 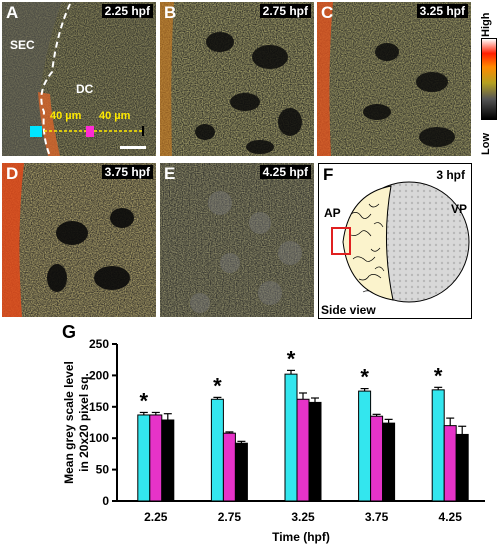 What do you see at coordinates (99, 344) in the screenshot?
I see `y-tick-label: 250` at bounding box center [99, 344].